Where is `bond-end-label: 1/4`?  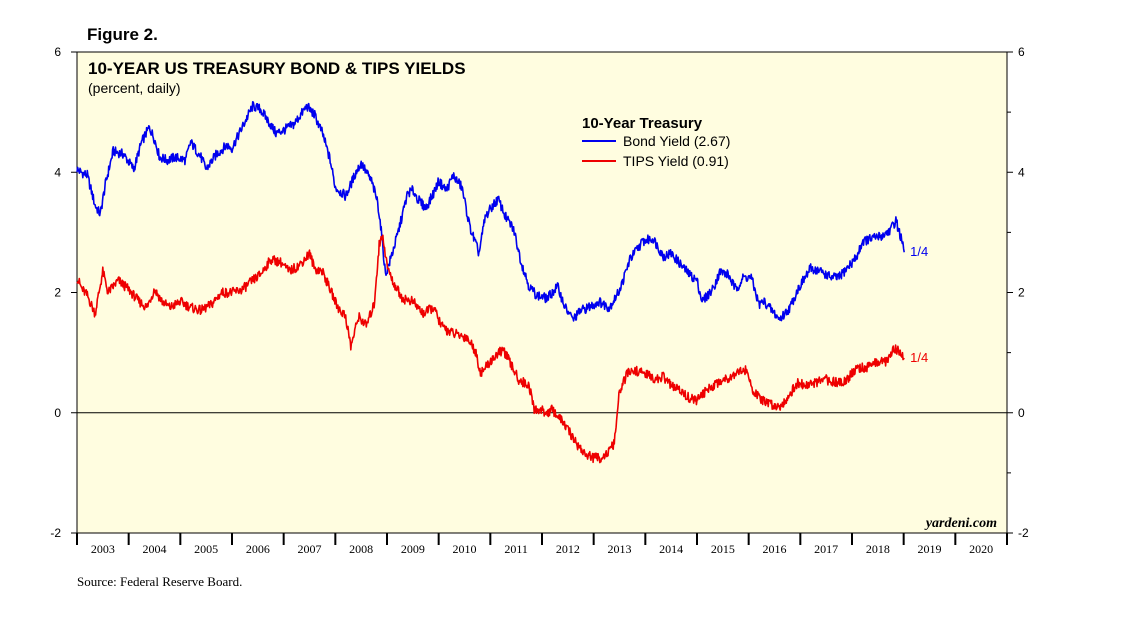
bond-end-label: 1/4 is located at coordinates (919, 251).